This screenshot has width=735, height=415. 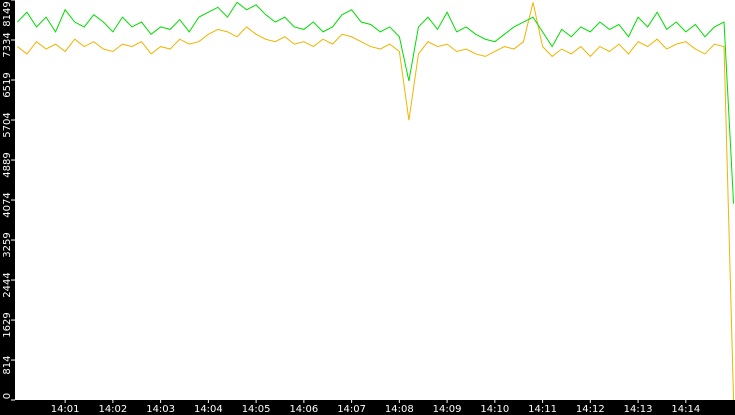 What do you see at coordinates (112, 409) in the screenshot?
I see `x-tick-label: 14:02` at bounding box center [112, 409].